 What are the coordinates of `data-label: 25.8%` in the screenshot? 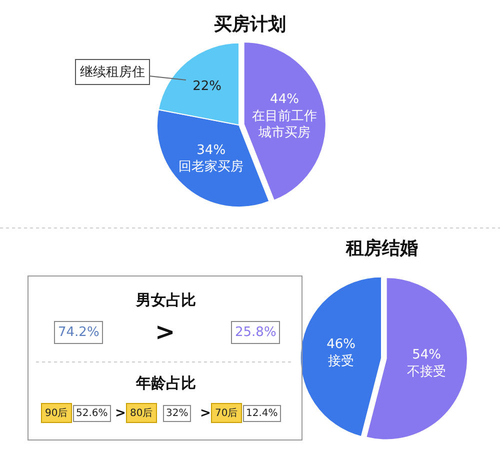 It's located at (255, 332).